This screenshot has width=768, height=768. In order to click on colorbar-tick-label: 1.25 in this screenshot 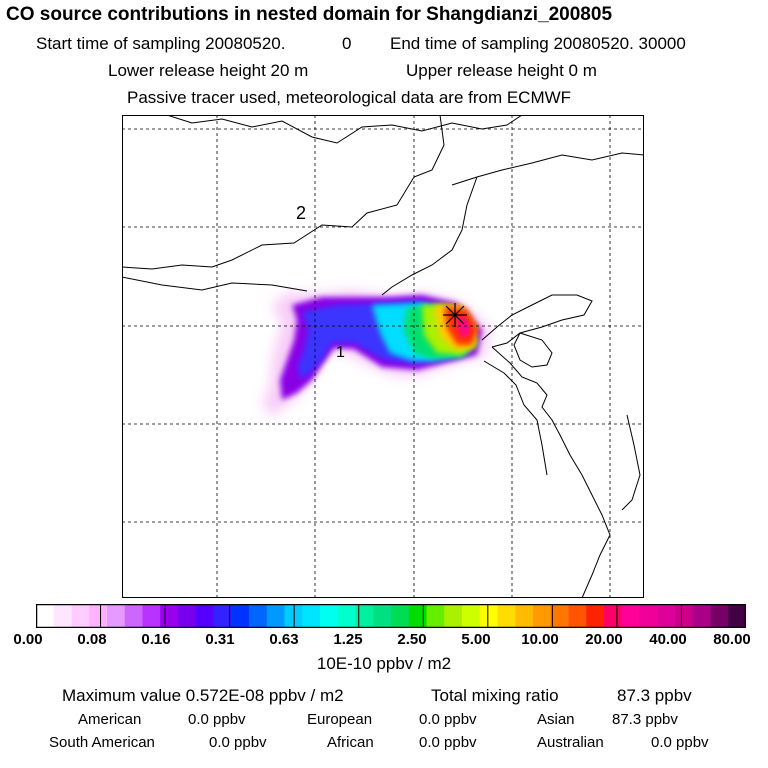, I will do `click(348, 639)`.